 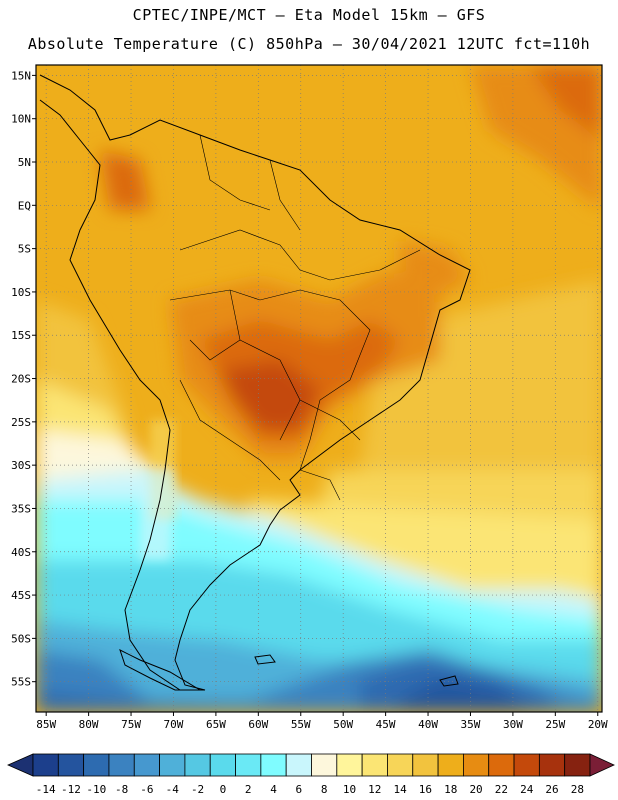 I want to click on lat-tick-label: 35S, so click(x=21, y=508).